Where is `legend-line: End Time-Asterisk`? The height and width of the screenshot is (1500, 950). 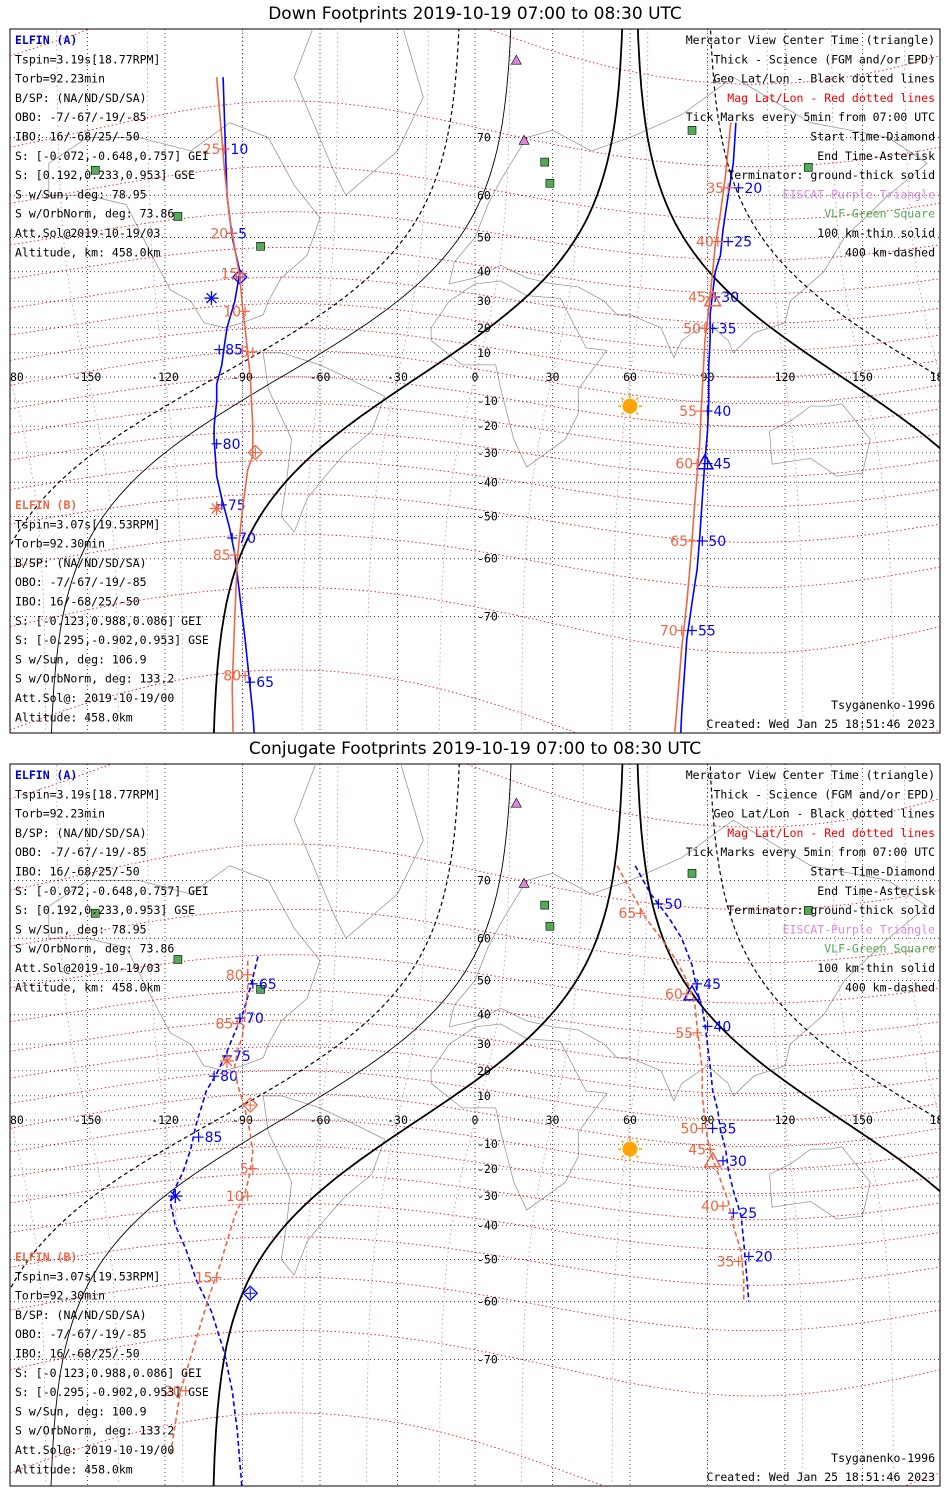 legend-line: End Time-Asterisk is located at coordinates (876, 156).